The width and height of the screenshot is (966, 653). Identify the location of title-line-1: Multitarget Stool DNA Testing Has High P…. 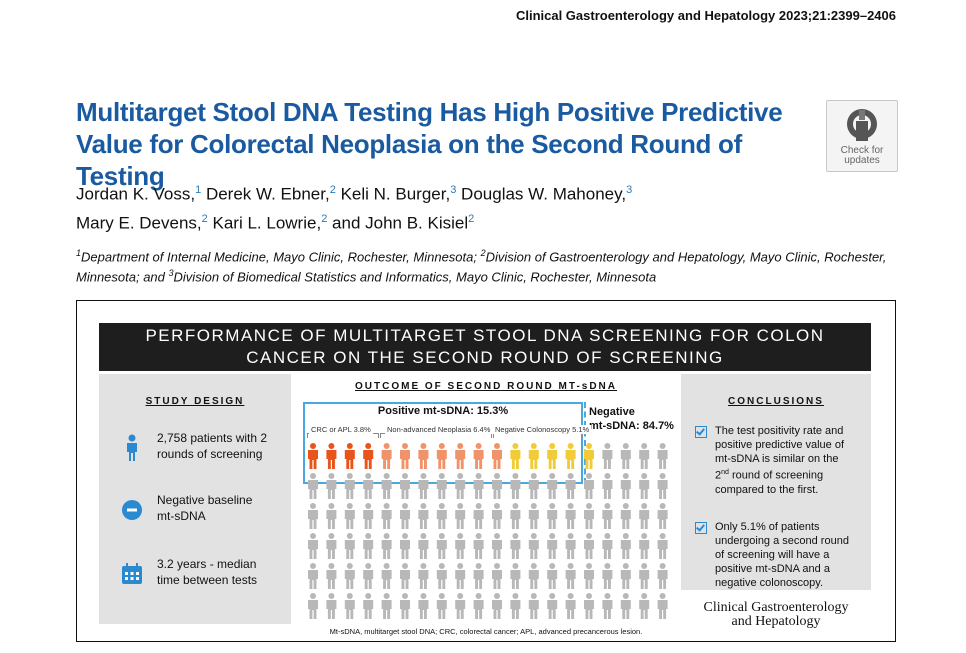
(429, 112).